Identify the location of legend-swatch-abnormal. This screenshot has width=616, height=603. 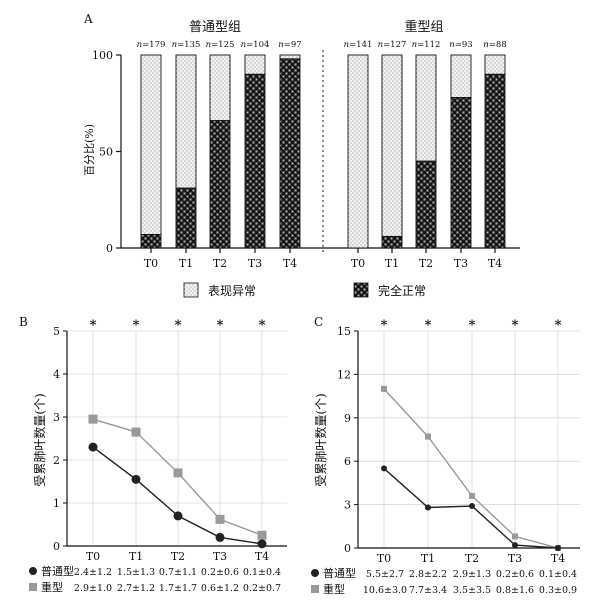
(191, 290).